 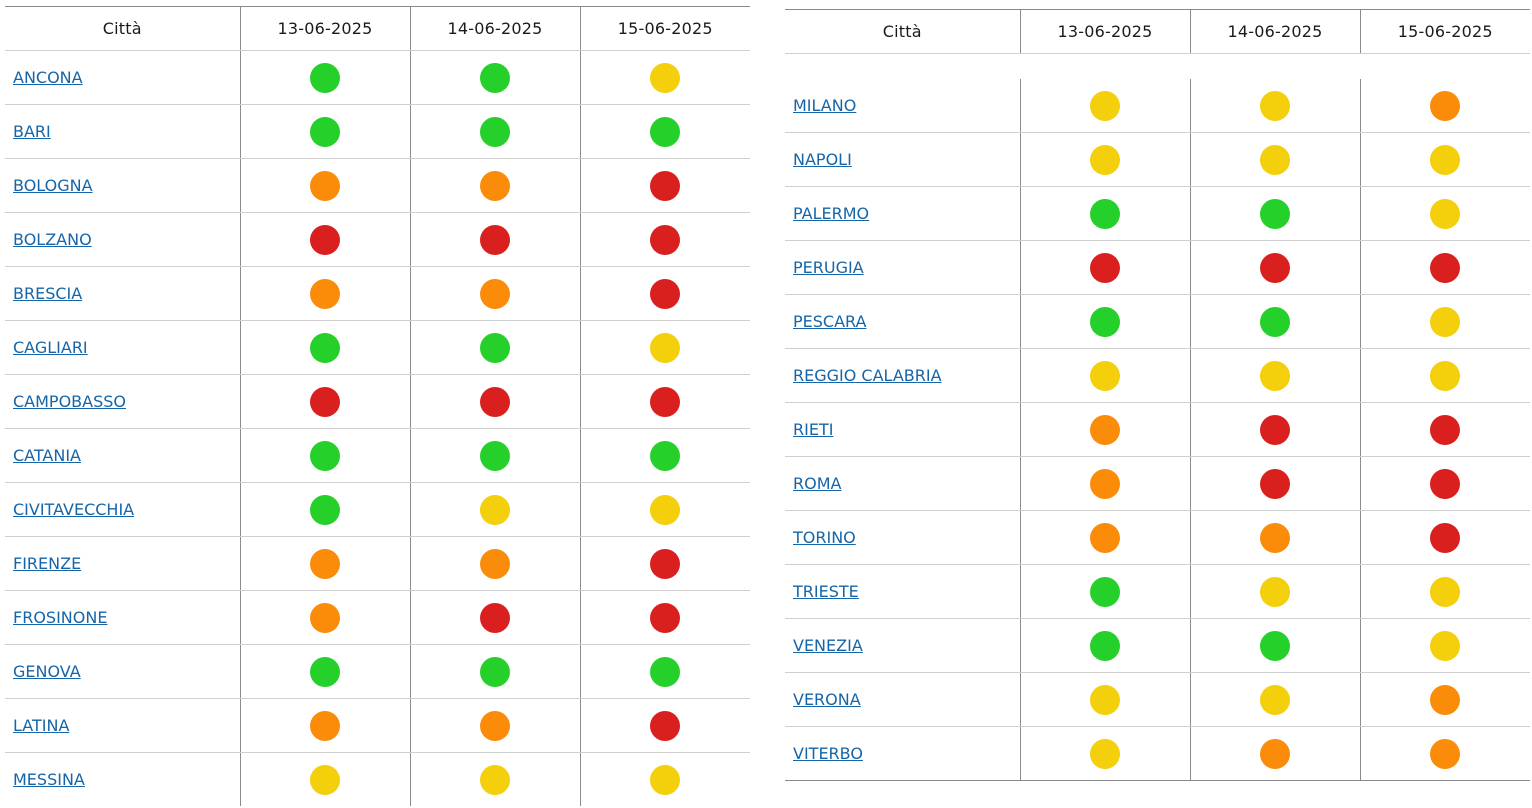 I want to click on table-row: VITERBO, so click(x=1157, y=753).